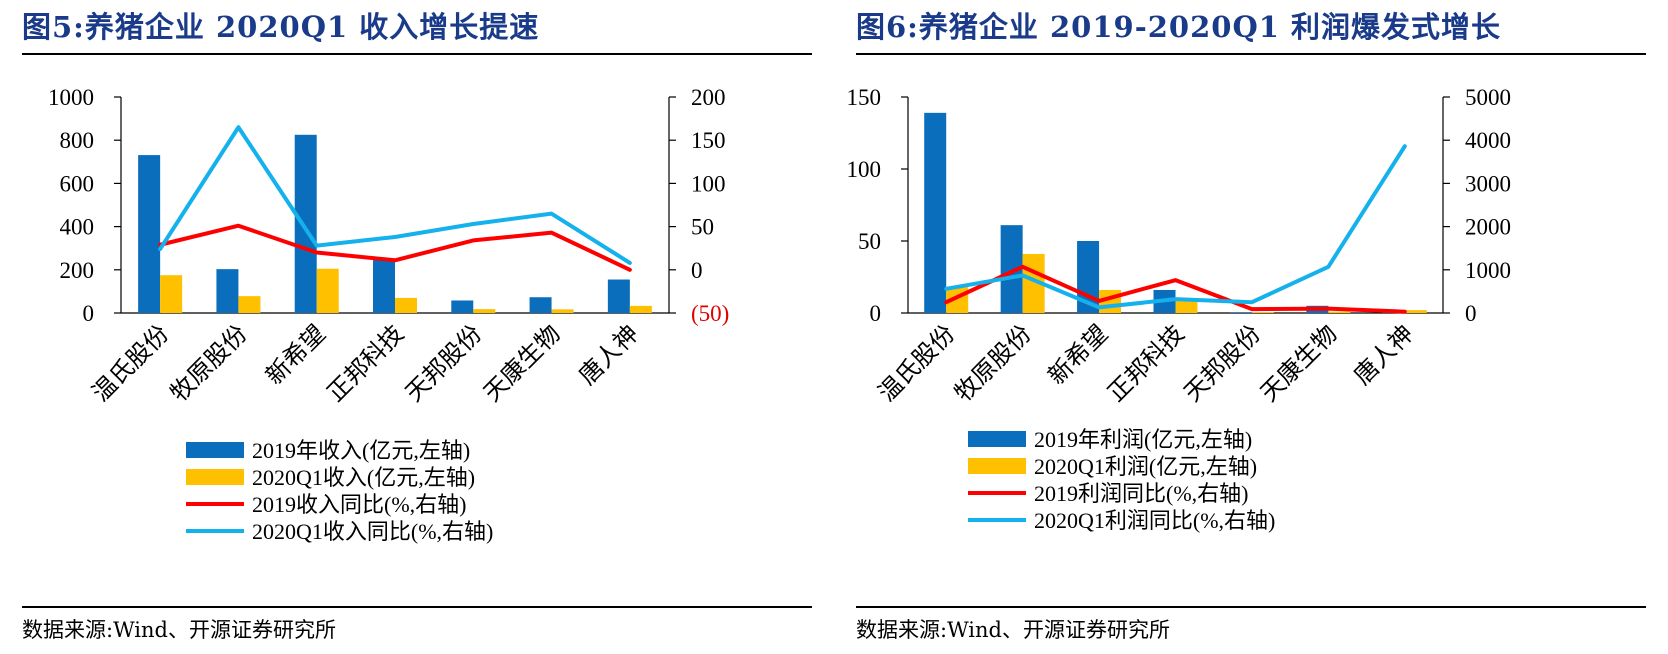 The height and width of the screenshot is (654, 1668). I want to click on left-tick-label: 50, so click(869, 241).